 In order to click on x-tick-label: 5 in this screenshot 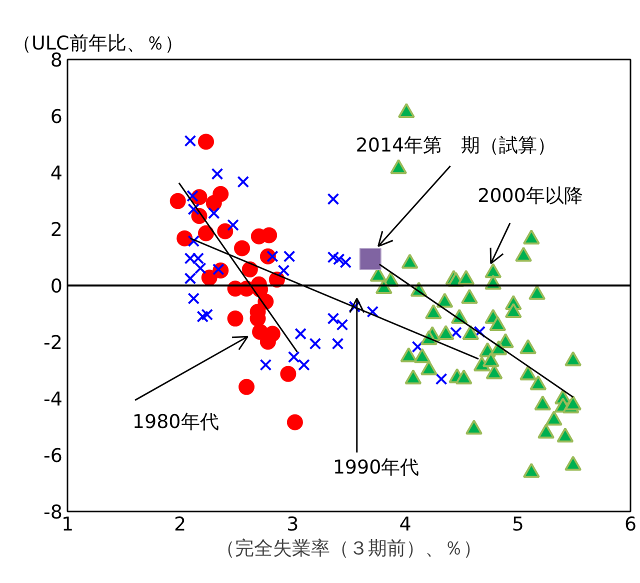, I will do `click(518, 525)`.